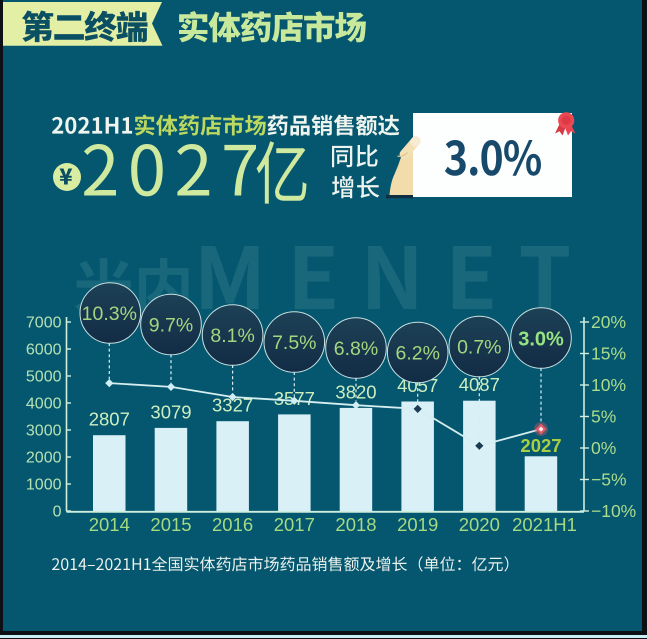 The width and height of the screenshot is (647, 639). Describe the element at coordinates (232, 524) in the screenshot. I see `svg-text: 2016` at that location.